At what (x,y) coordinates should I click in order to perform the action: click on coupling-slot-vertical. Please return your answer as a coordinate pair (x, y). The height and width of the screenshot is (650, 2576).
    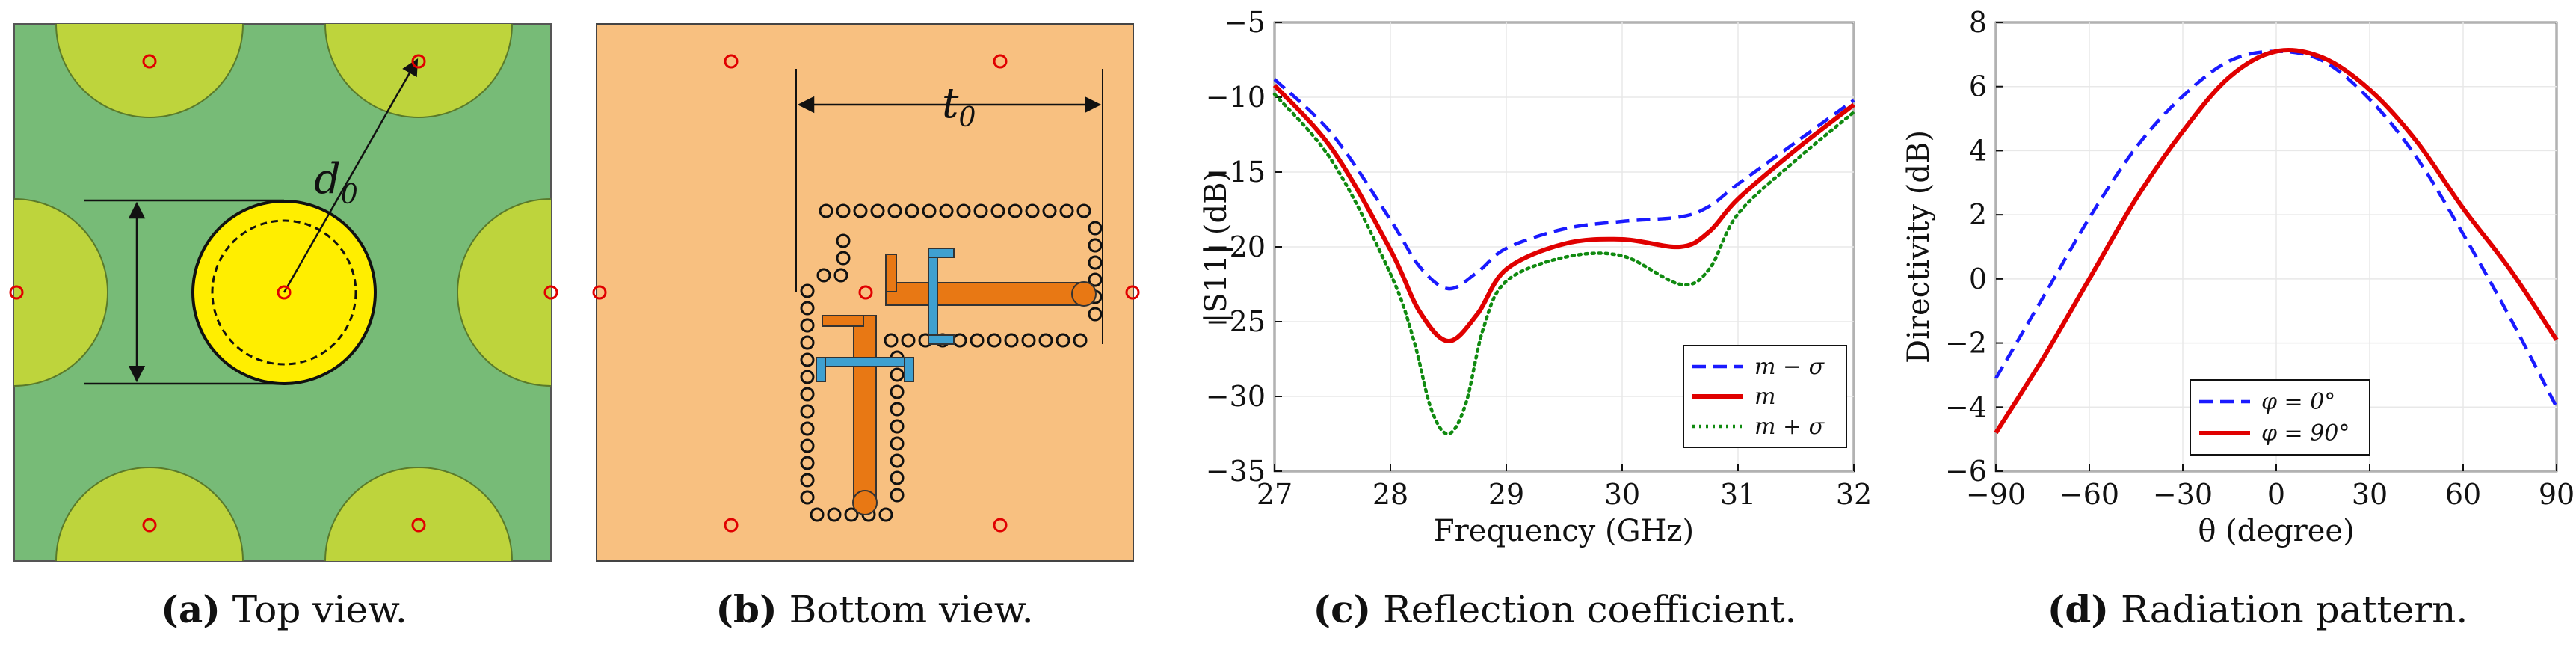
    Looking at the image, I should click on (865, 369).